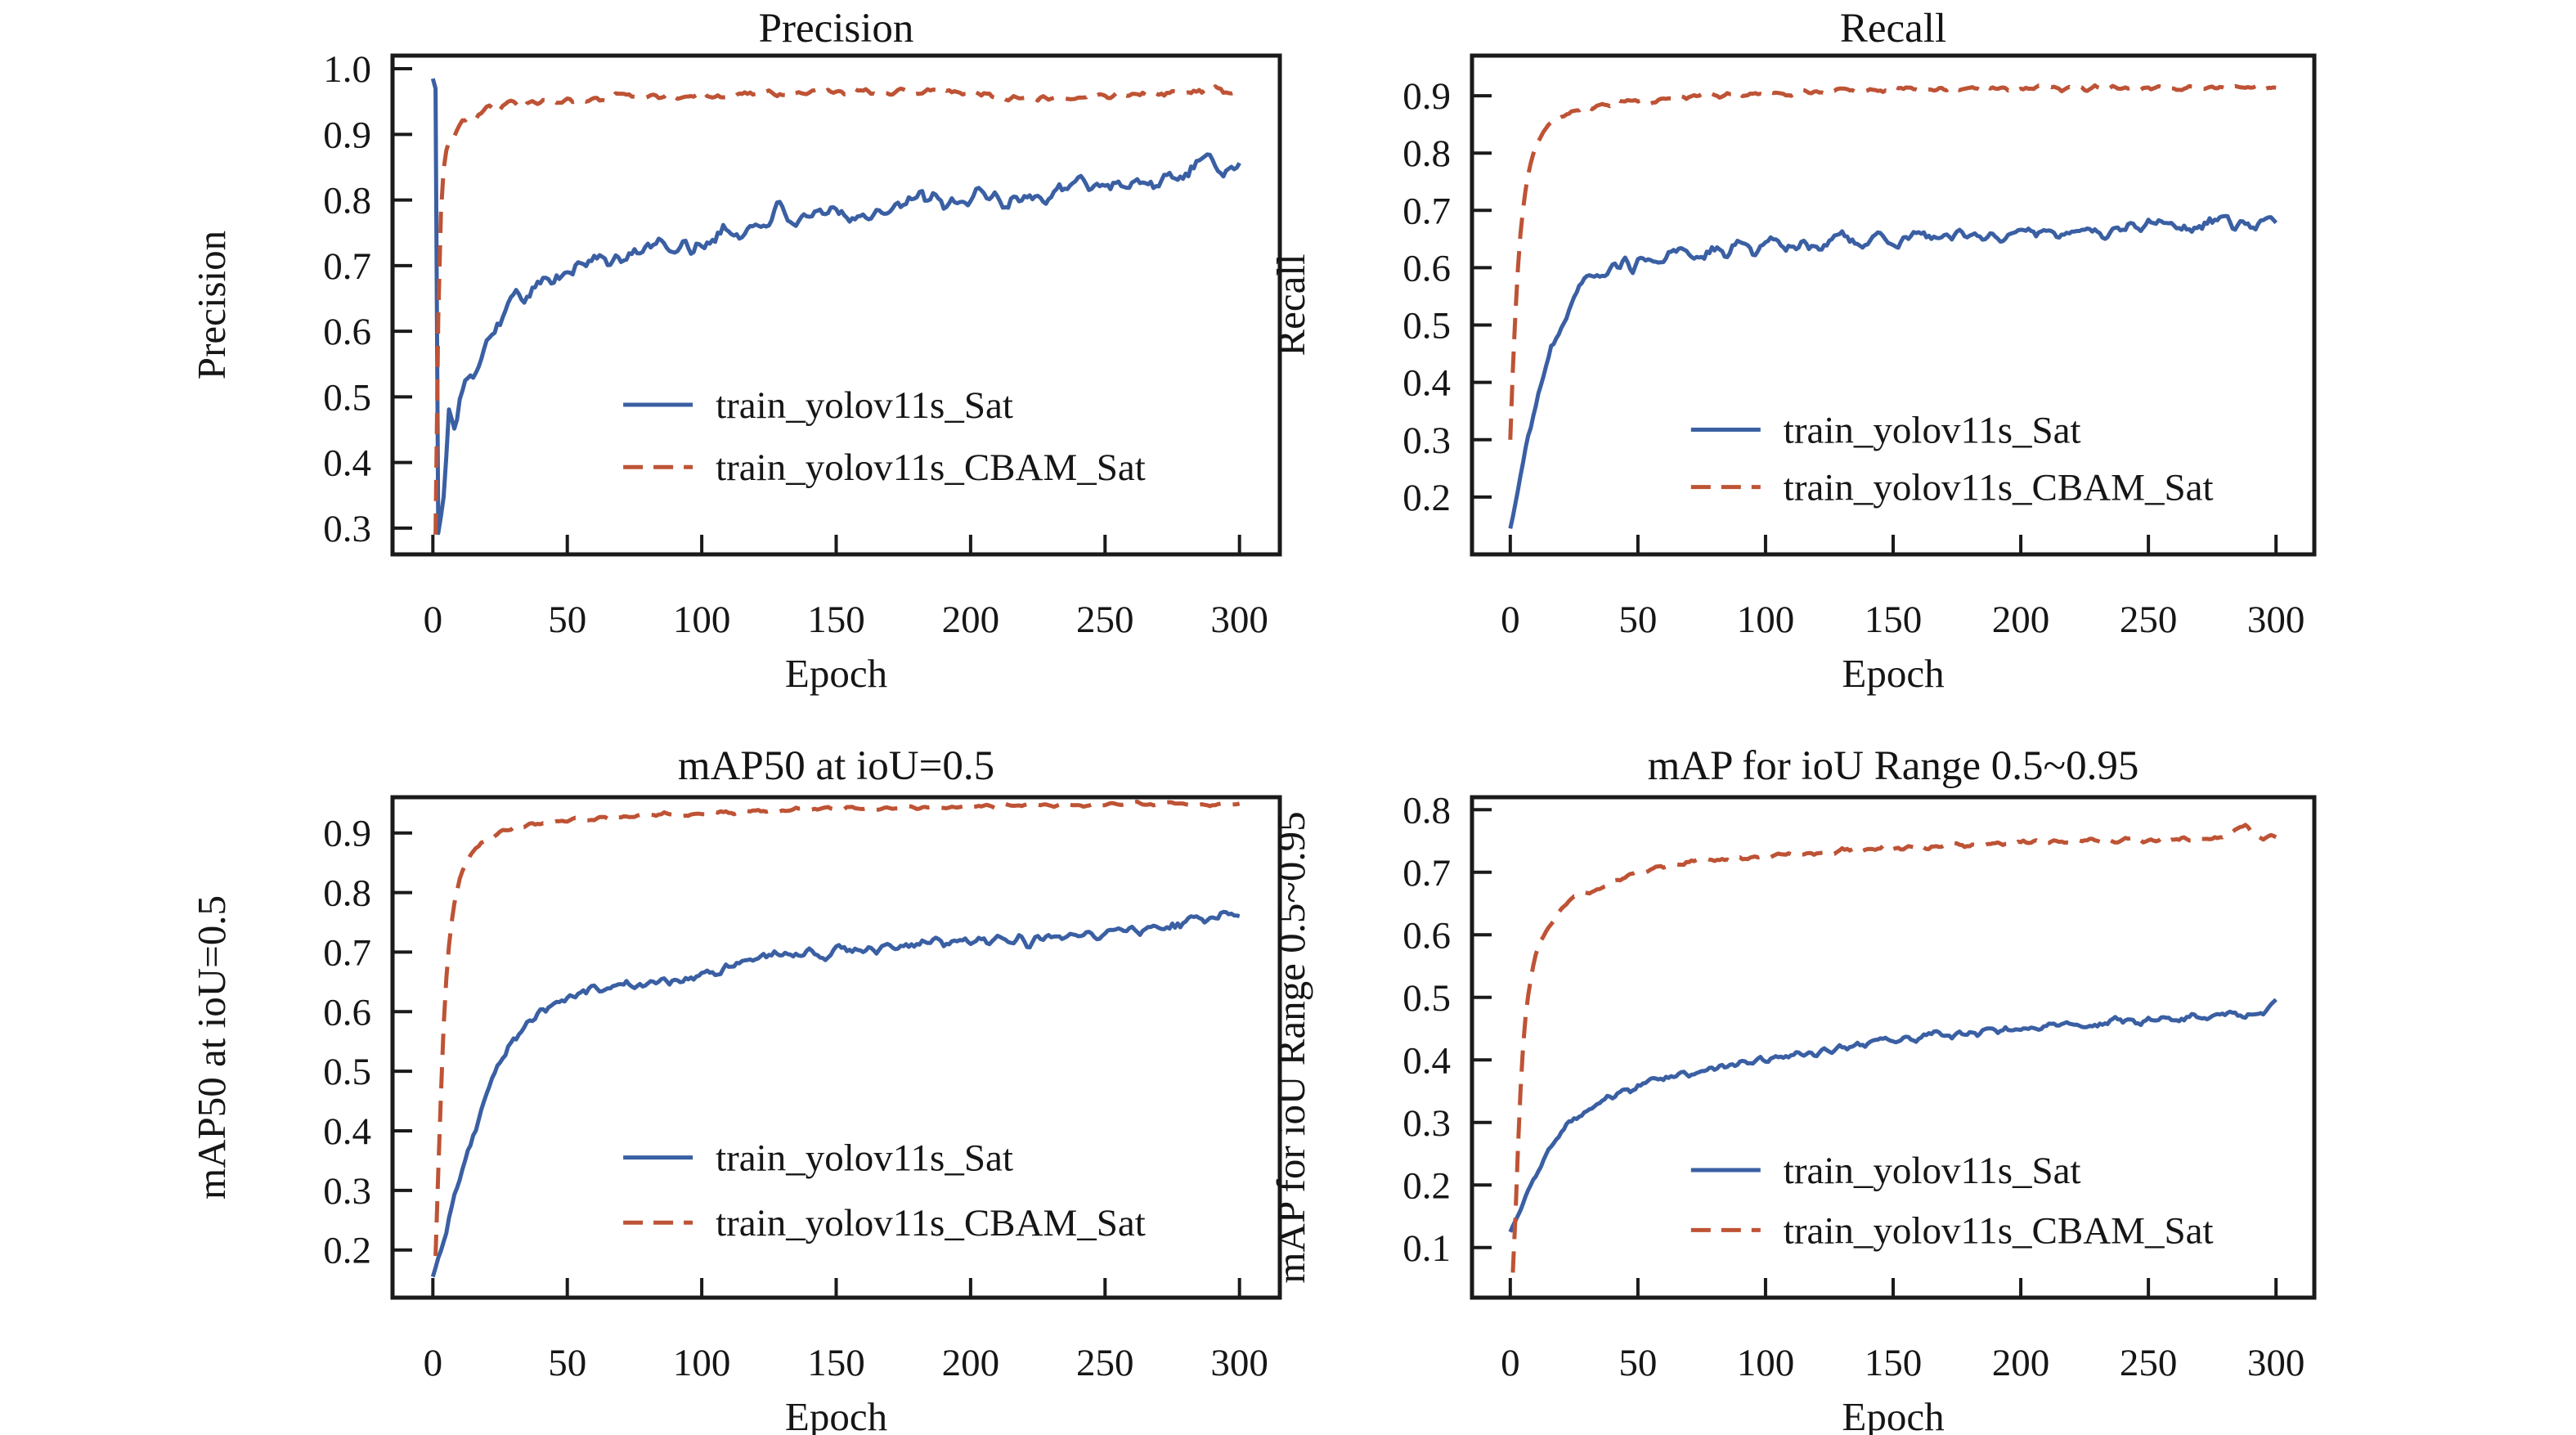 This screenshot has height=1435, width=2576. What do you see at coordinates (836, 766) in the screenshot?
I see `chart-title-map50: mAP50 at ioU=0.5` at bounding box center [836, 766].